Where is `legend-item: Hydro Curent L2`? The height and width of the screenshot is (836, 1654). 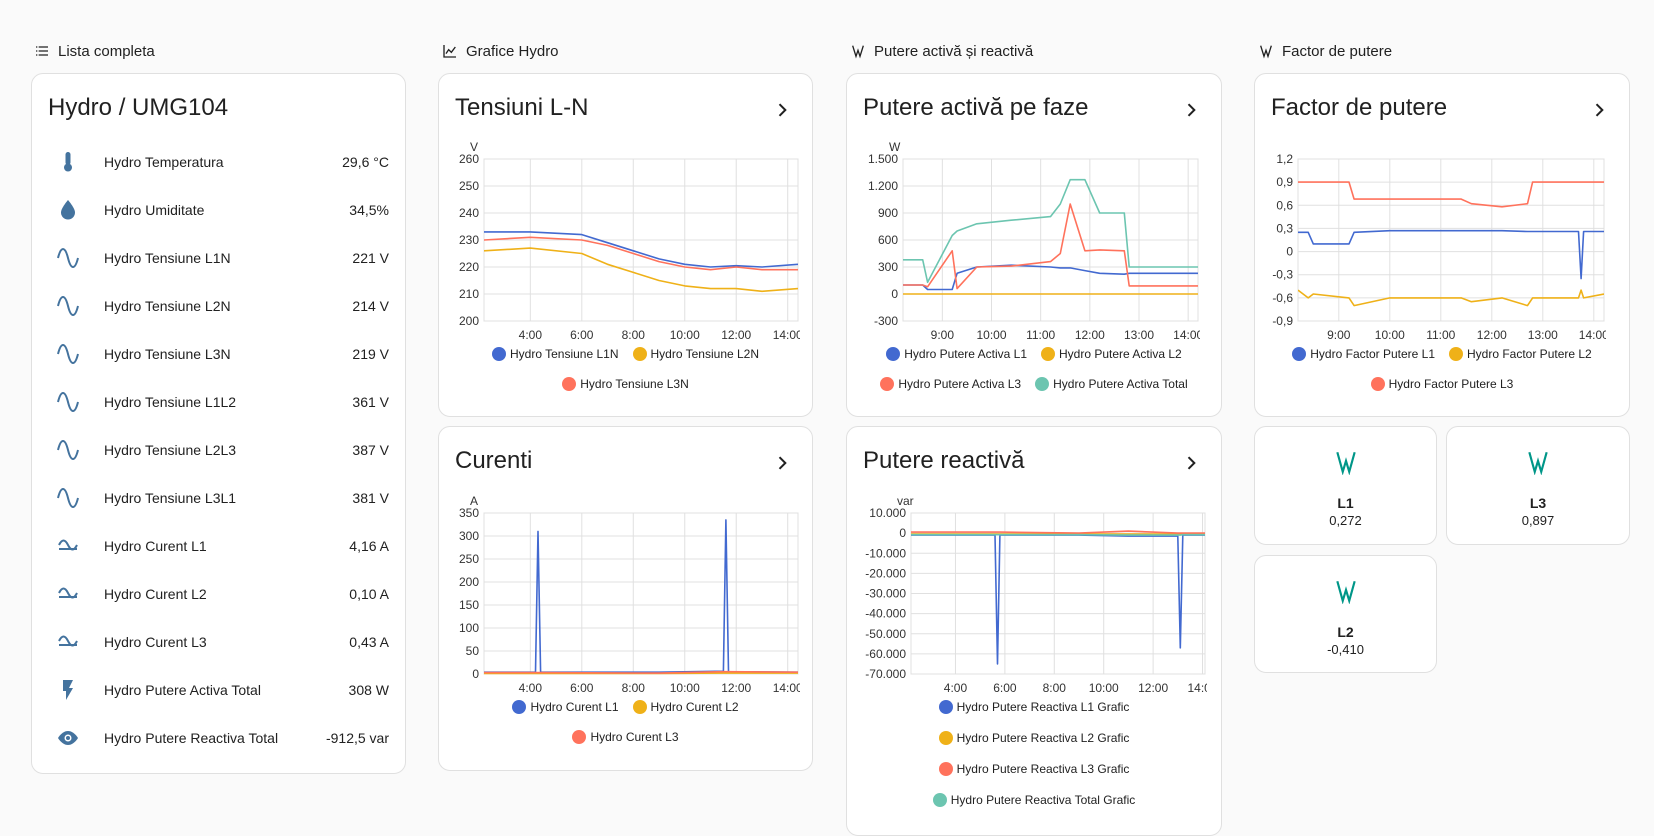
legend-item: Hydro Curent L2 is located at coordinates (686, 707).